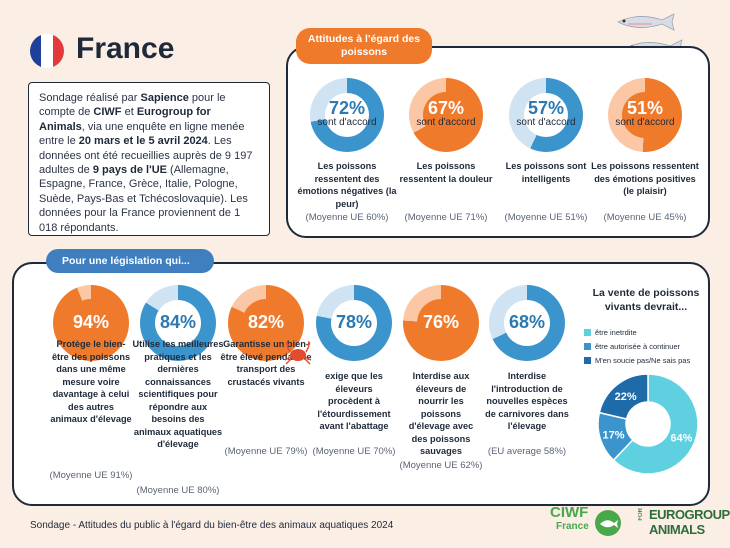 Image resolution: width=730 pixels, height=548 pixels. I want to click on legend-label: être autorisée à continuer, so click(638, 346).